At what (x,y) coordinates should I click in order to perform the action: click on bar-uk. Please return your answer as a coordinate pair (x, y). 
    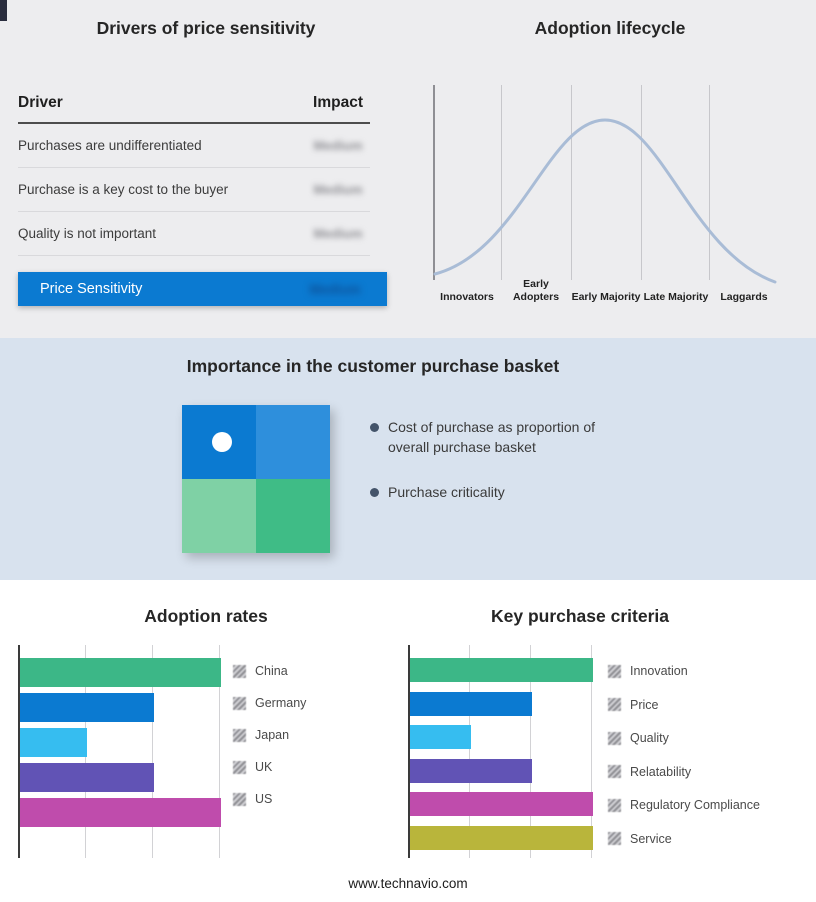
    Looking at the image, I should click on (87, 777).